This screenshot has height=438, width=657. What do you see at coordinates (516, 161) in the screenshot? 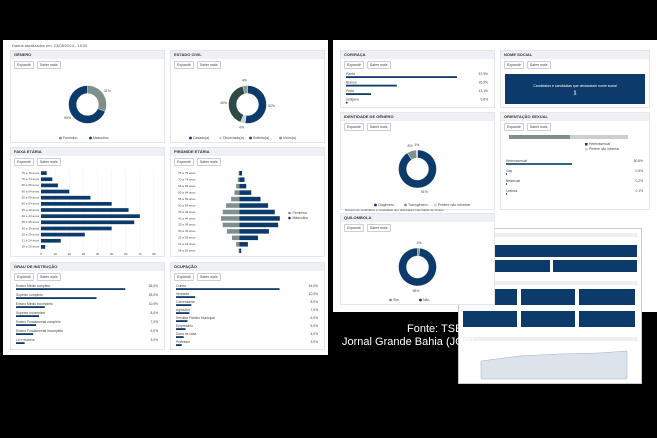
I see `item-label: Heterossexual` at bounding box center [516, 161].